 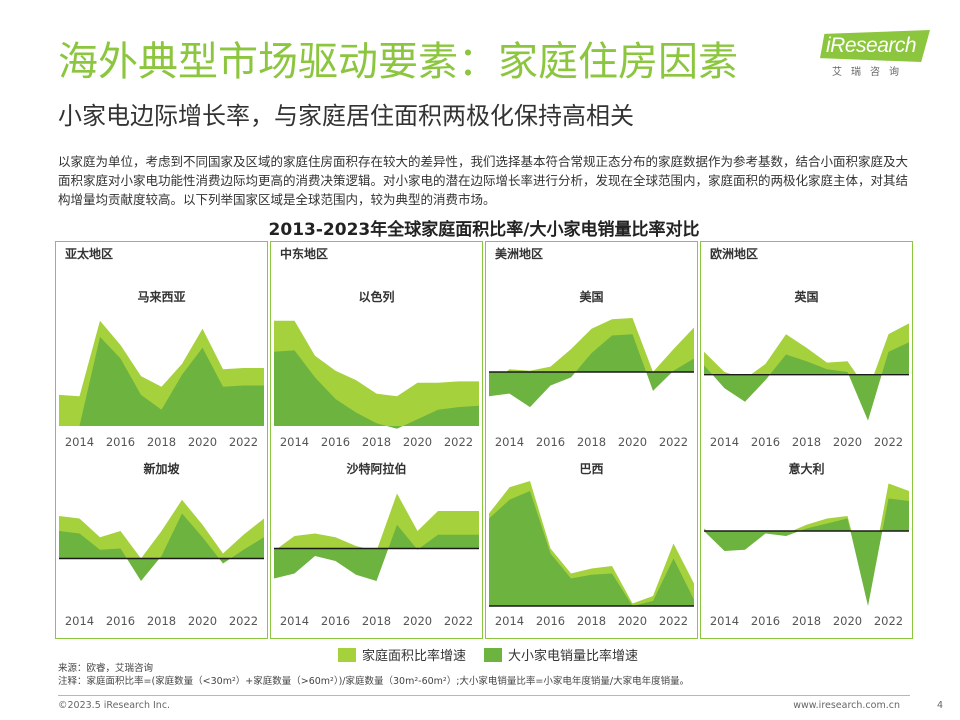 What do you see at coordinates (806, 296) in the screenshot?
I see `country-label: 英国` at bounding box center [806, 296].